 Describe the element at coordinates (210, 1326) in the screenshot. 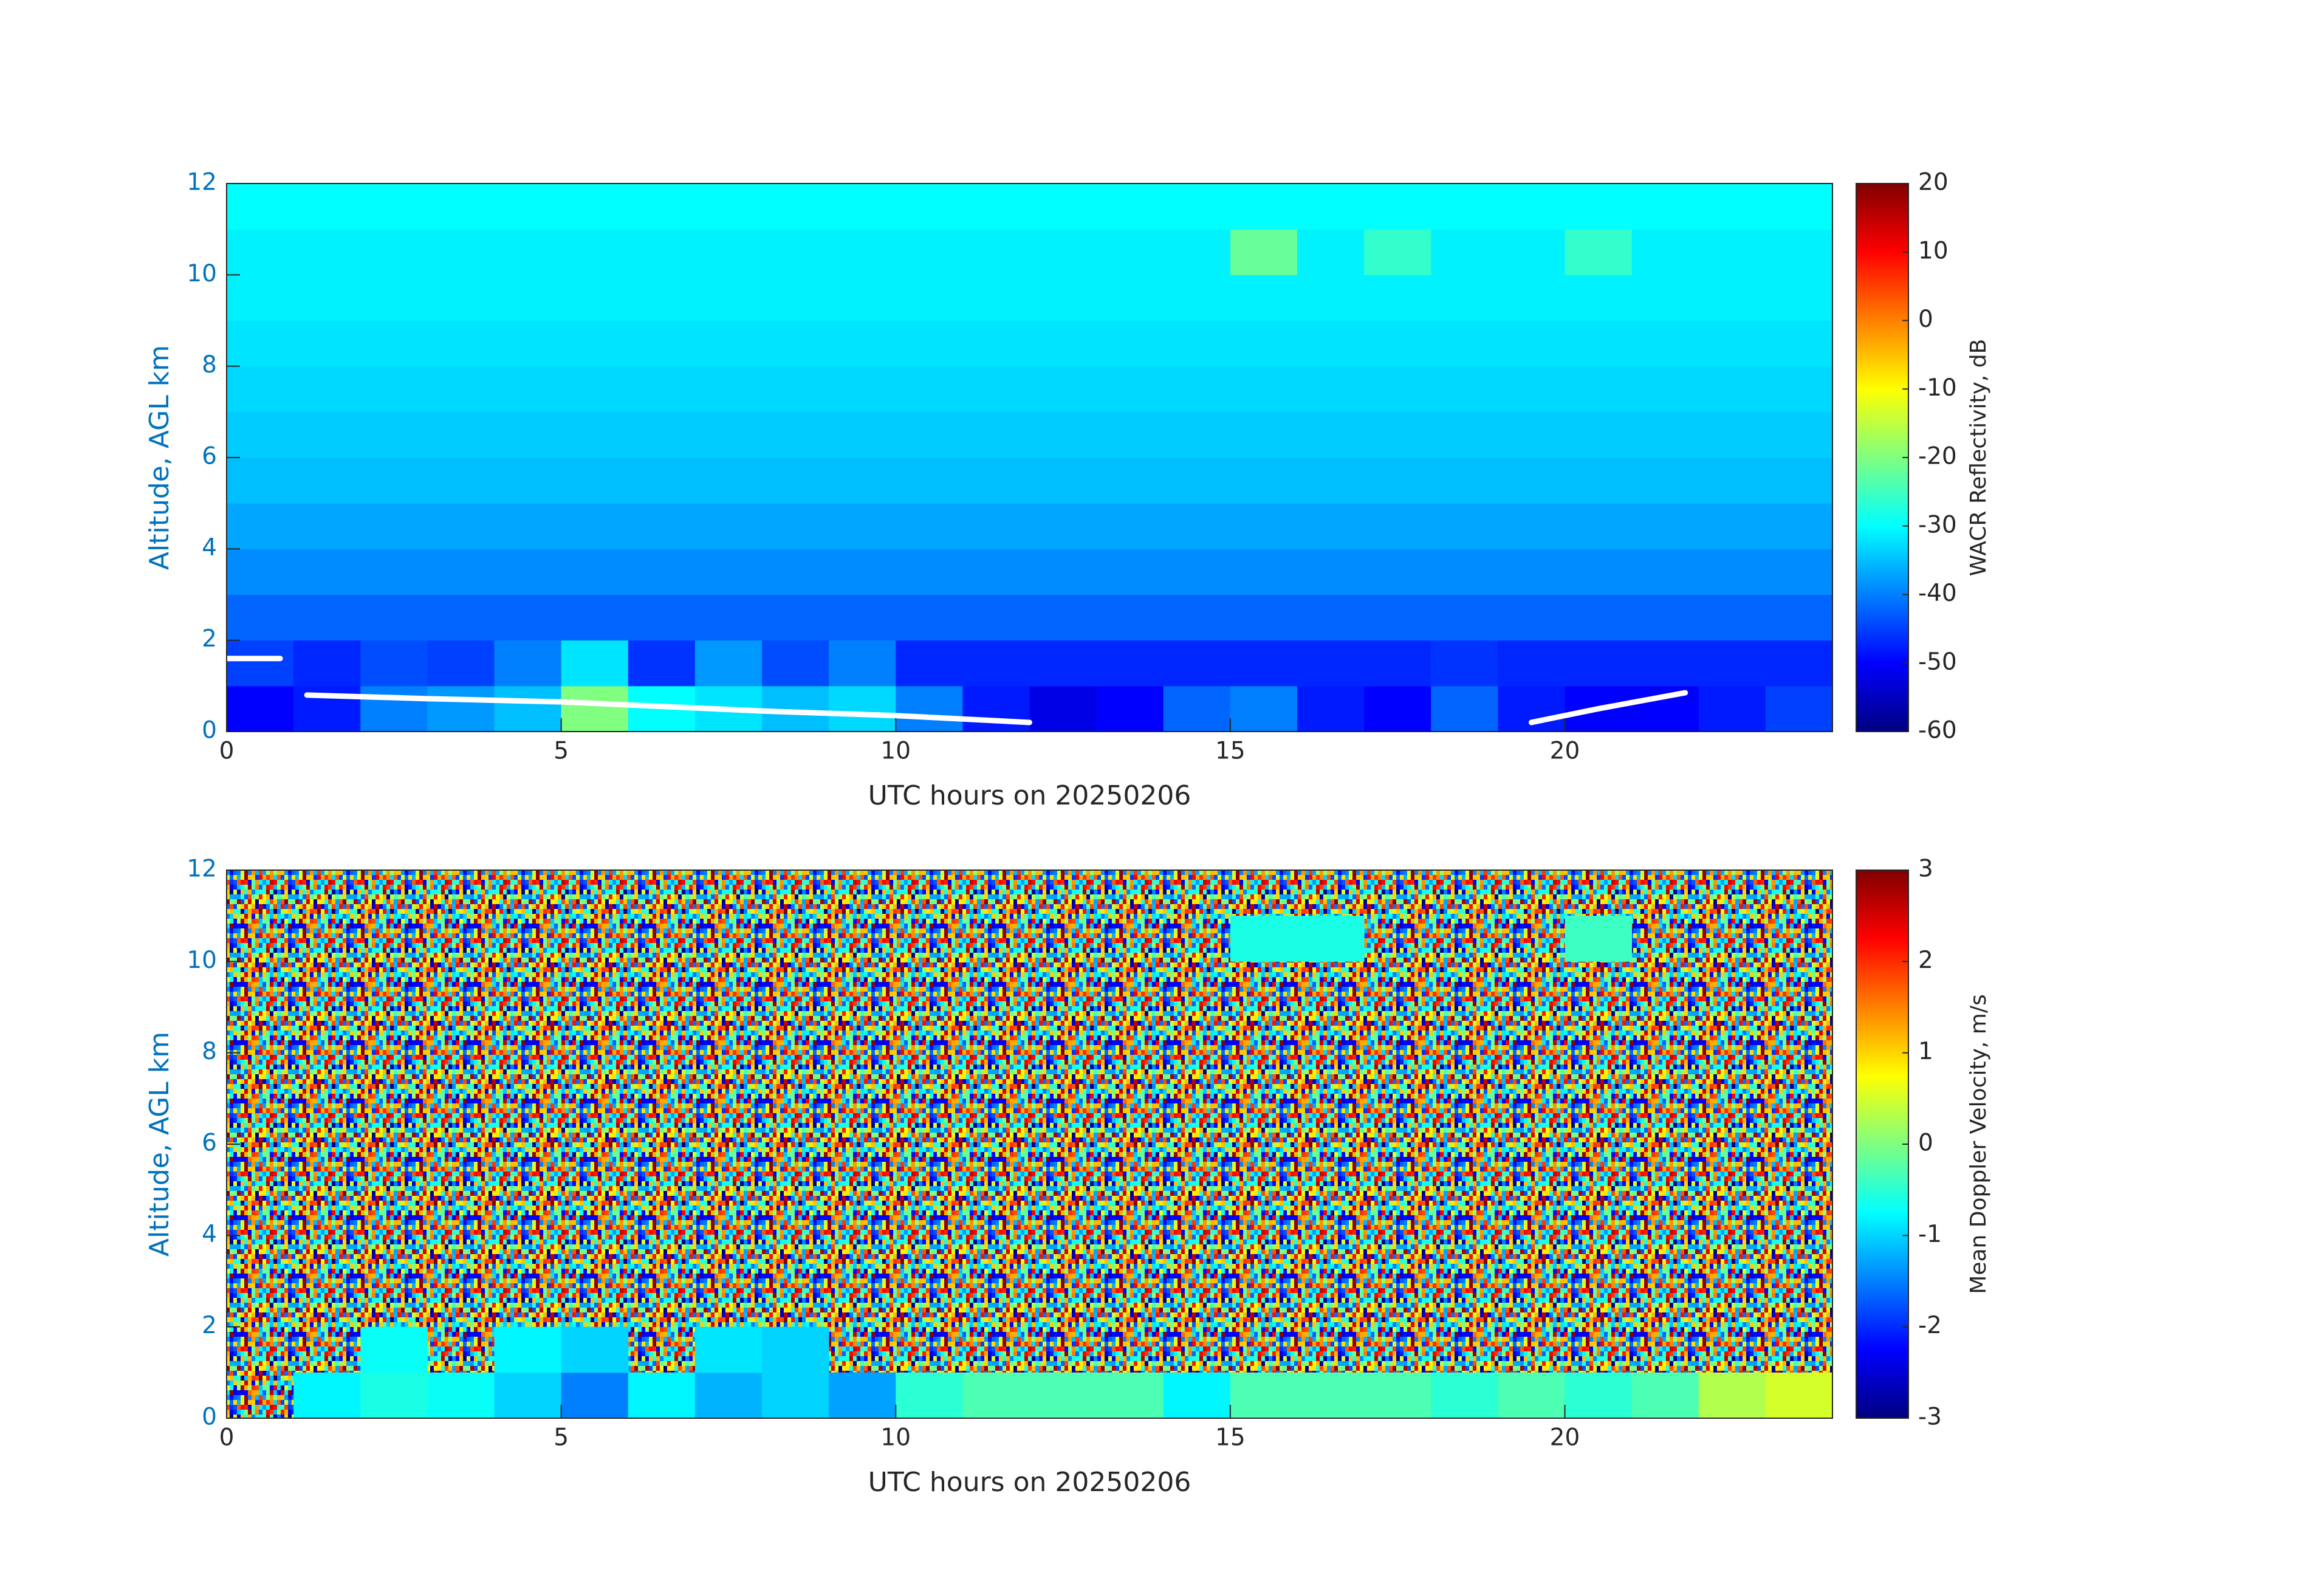

I see `y-tick-label: 2` at that location.